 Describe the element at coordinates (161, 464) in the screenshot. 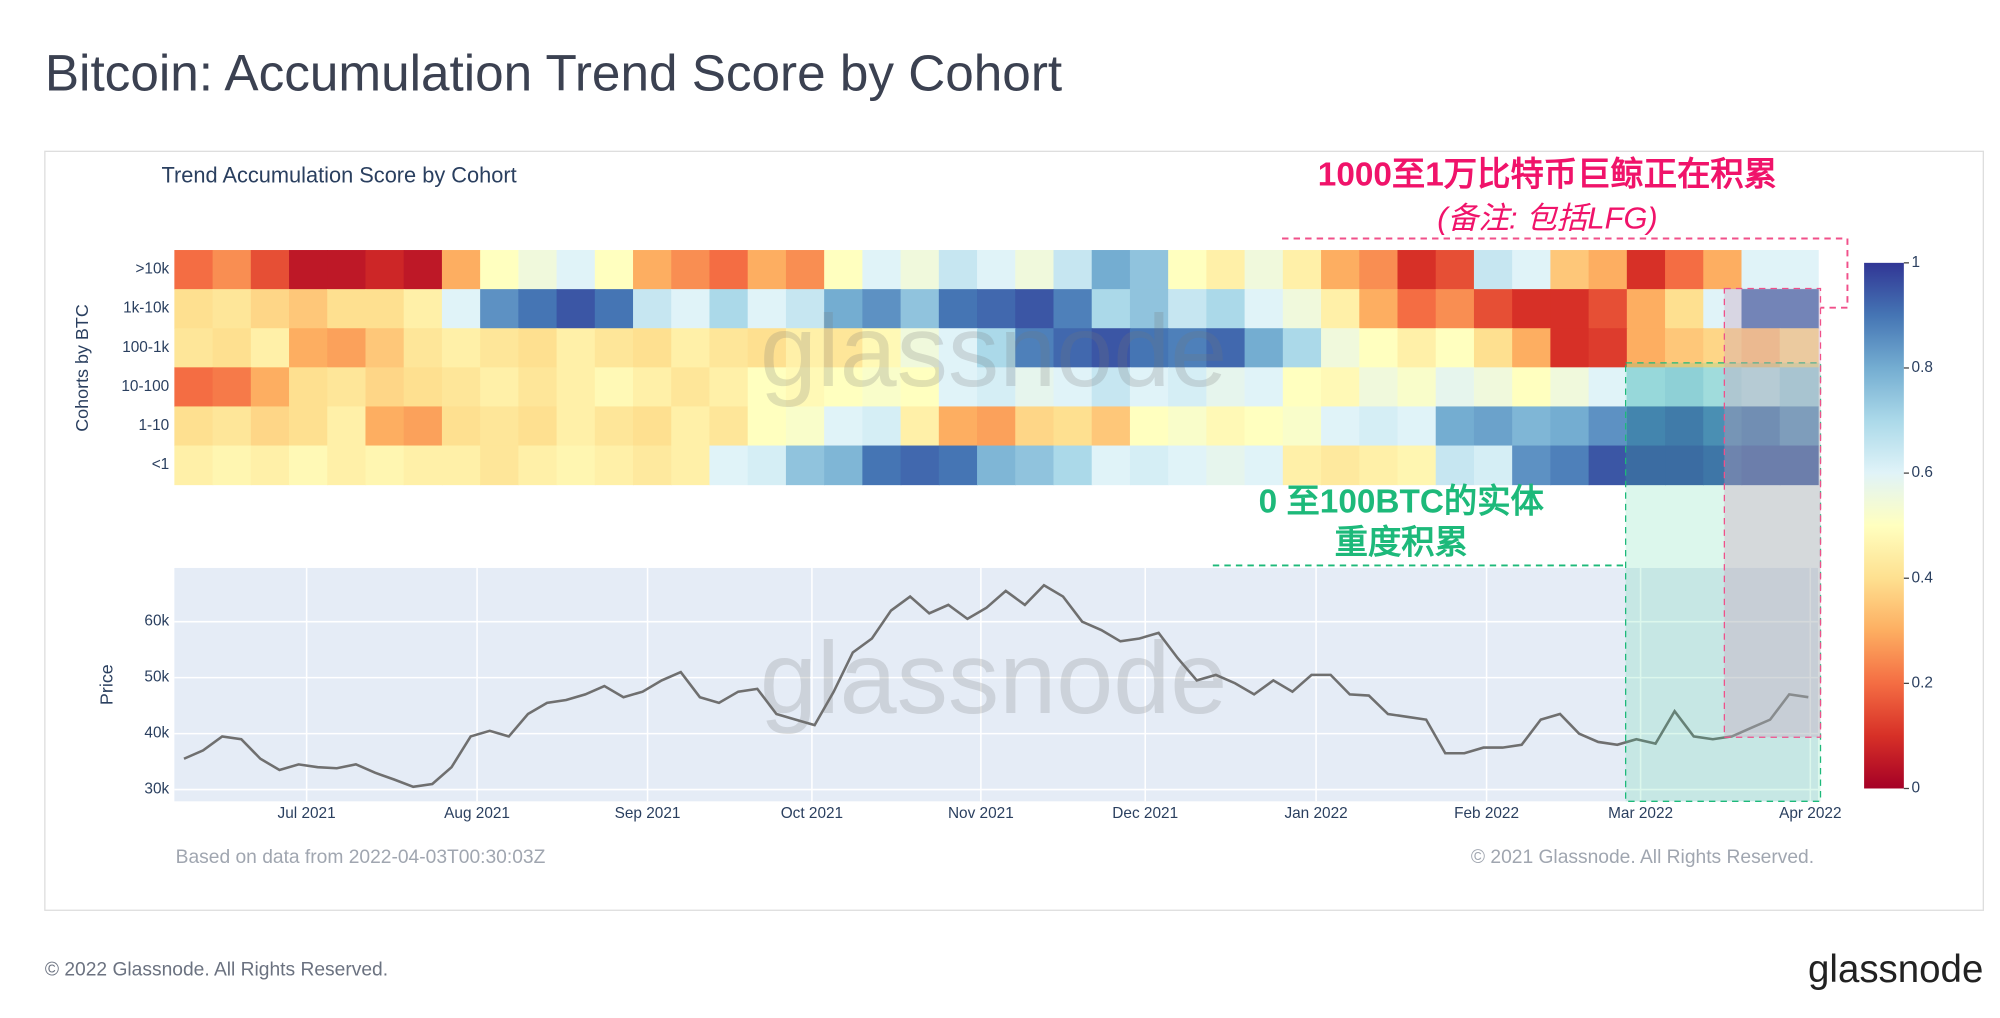

I see `row-label: <1` at that location.